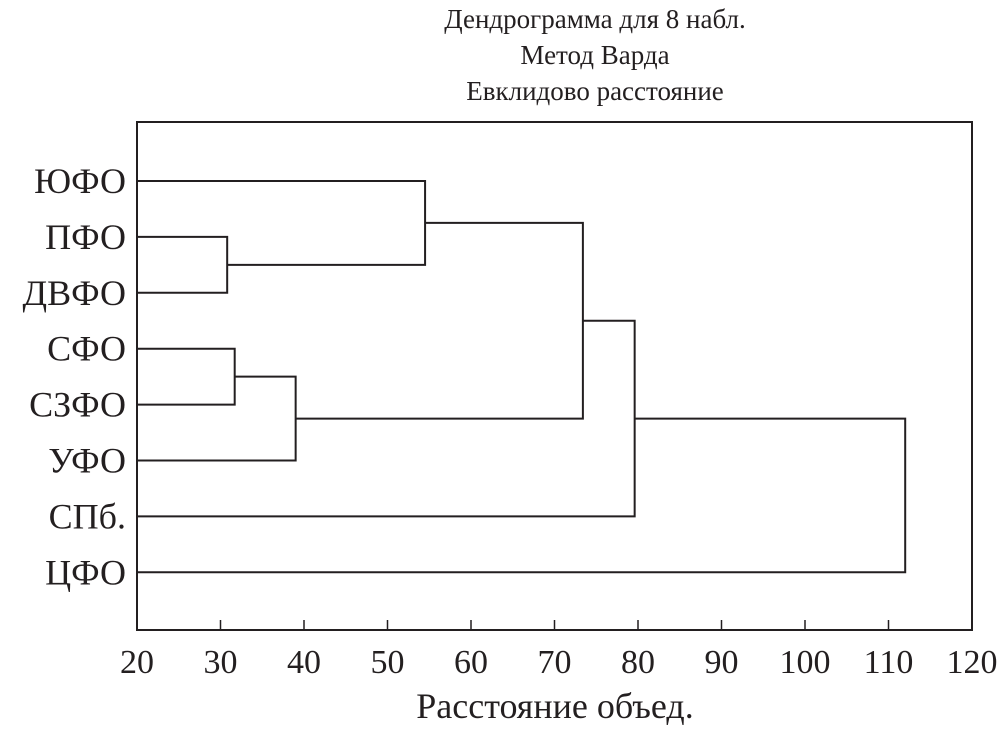 This screenshot has width=1002, height=731. I want to click on leaf-label: СПб., so click(87, 516).